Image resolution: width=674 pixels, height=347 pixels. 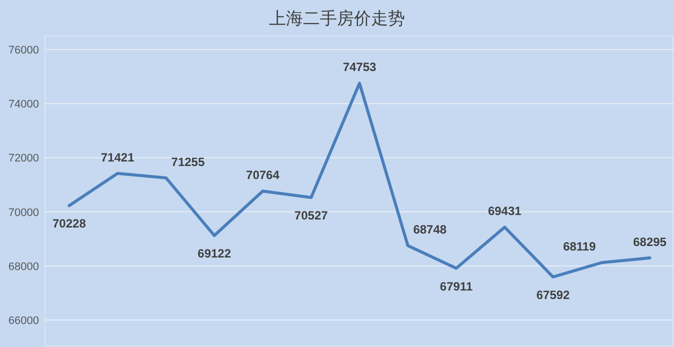 I want to click on data-label: 69122, so click(x=215, y=253).